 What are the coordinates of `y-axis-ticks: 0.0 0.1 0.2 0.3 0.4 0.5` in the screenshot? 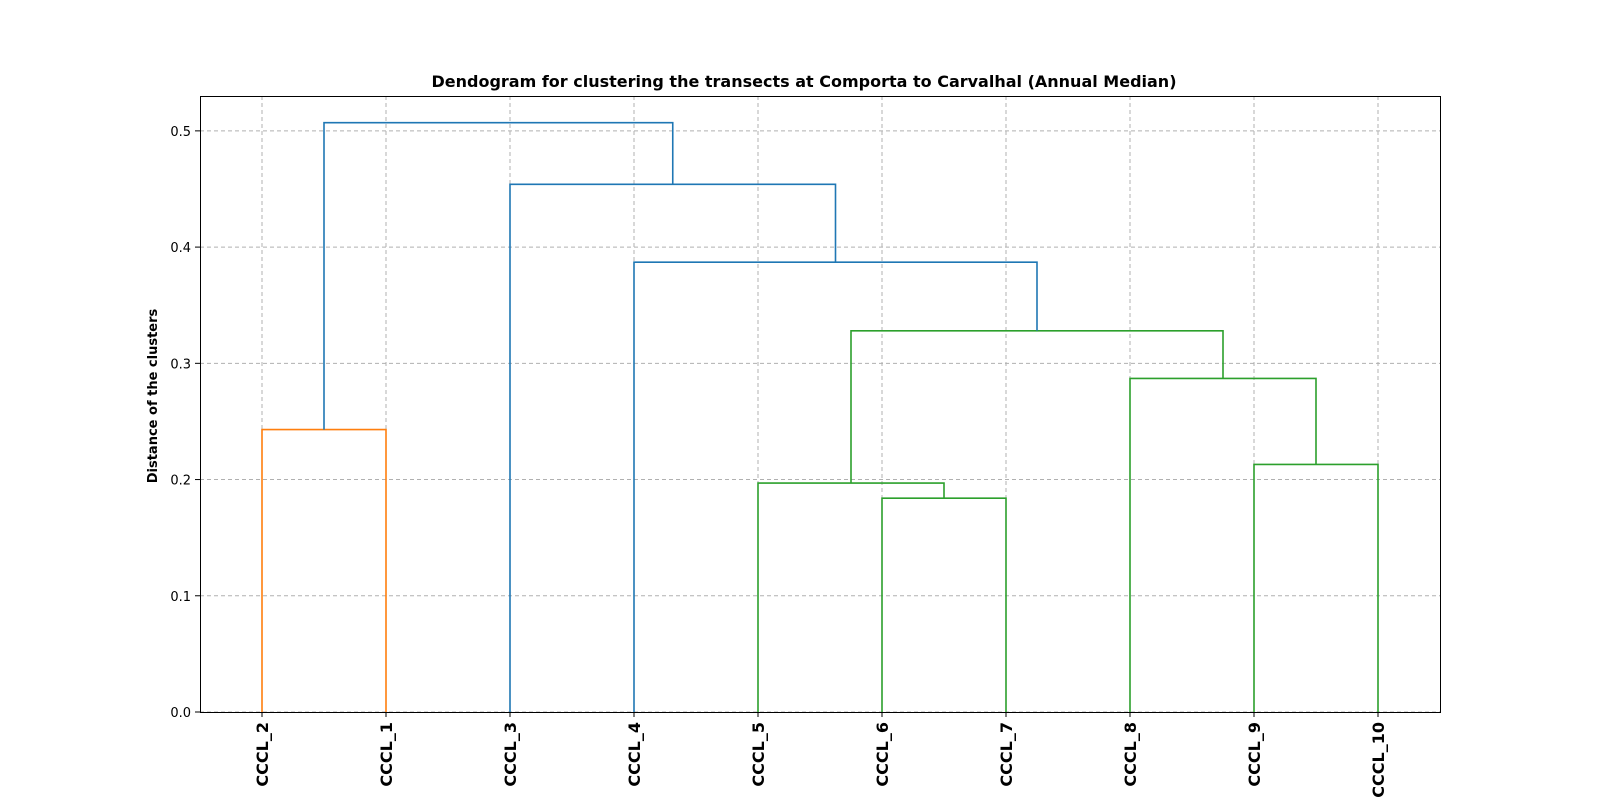 It's located at (185, 423).